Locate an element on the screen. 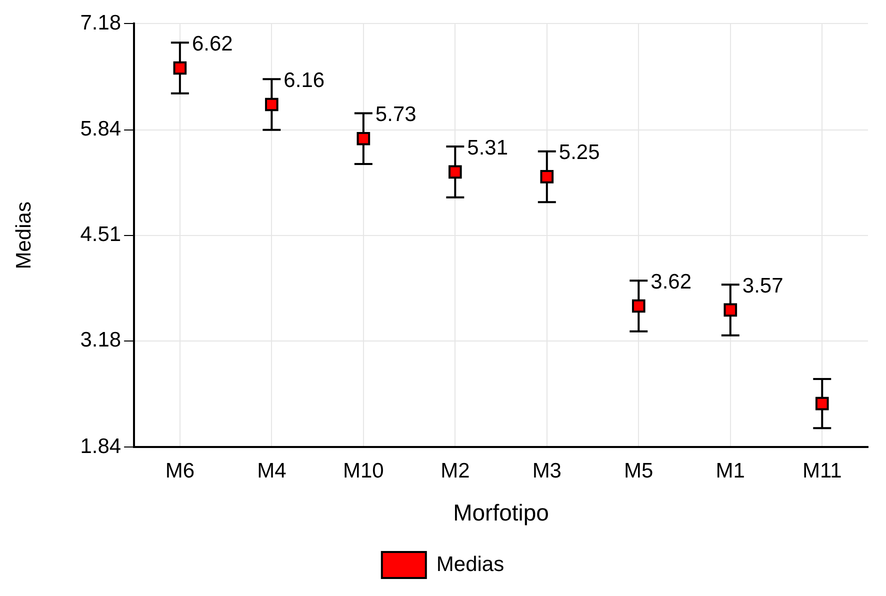  x-tick-label: M11 is located at coordinates (822, 471).